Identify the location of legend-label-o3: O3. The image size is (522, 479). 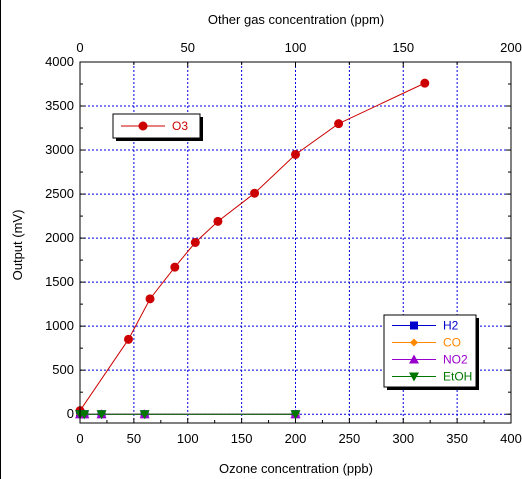
(180, 126).